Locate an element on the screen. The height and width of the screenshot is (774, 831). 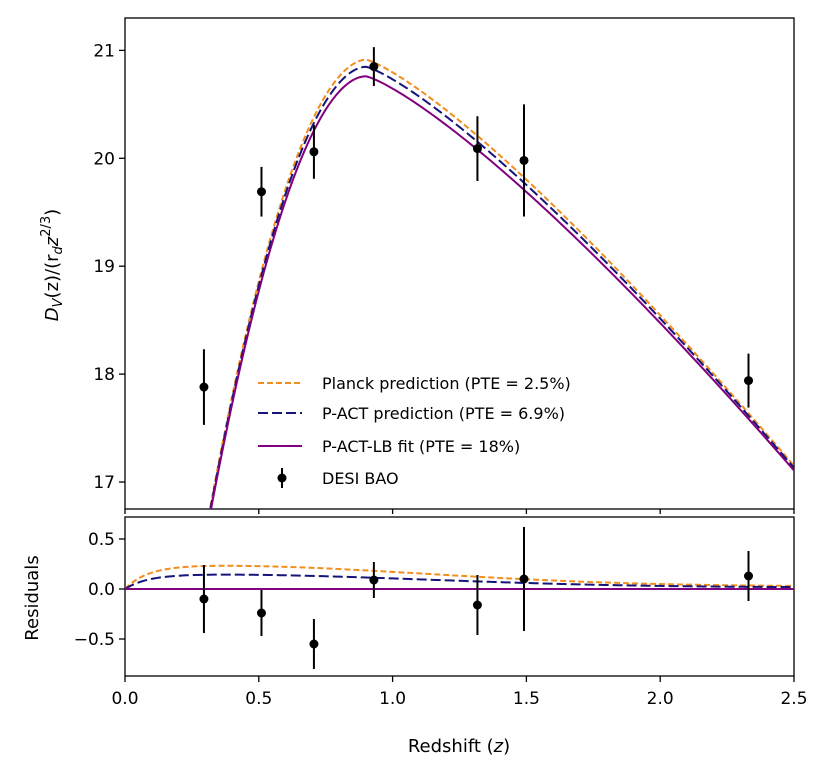
top-y-tick-label: 17 is located at coordinates (104, 483).